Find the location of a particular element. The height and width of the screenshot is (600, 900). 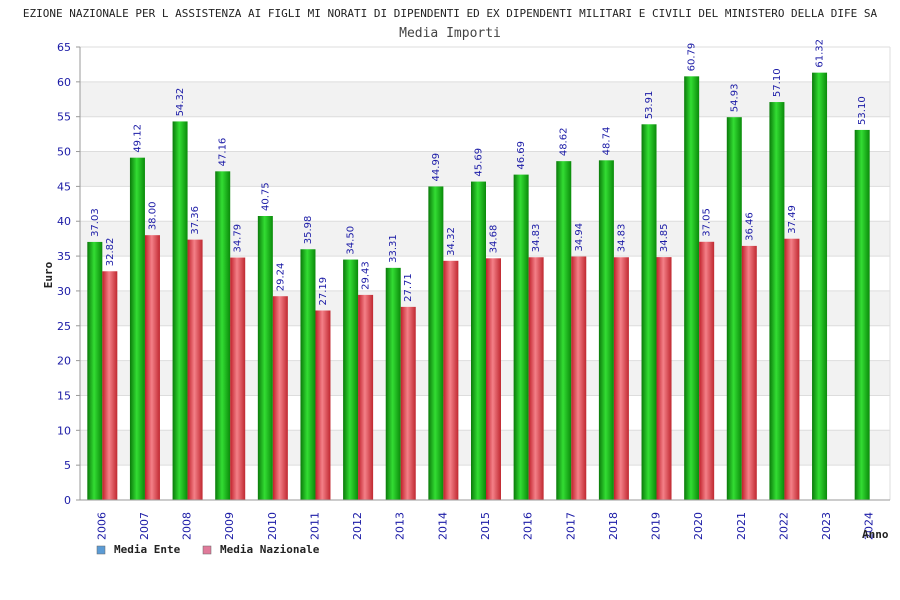

value-label: 32.82 is located at coordinates (110, 252).